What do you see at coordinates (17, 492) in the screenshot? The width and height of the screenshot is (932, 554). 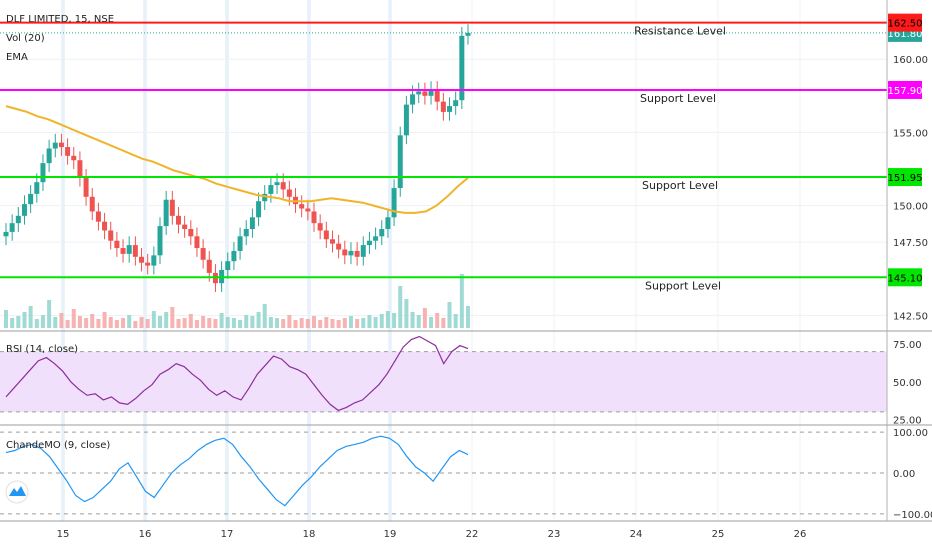 I see `tradingview-logo-icon` at bounding box center [17, 492].